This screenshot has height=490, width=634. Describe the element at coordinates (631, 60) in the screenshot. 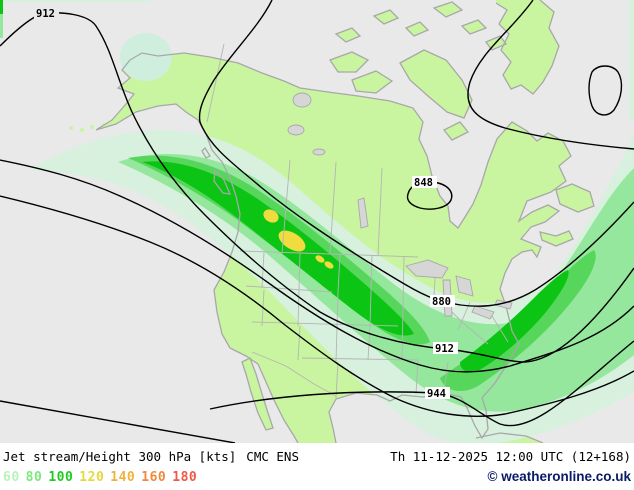

I see `edge-strip-right` at that location.